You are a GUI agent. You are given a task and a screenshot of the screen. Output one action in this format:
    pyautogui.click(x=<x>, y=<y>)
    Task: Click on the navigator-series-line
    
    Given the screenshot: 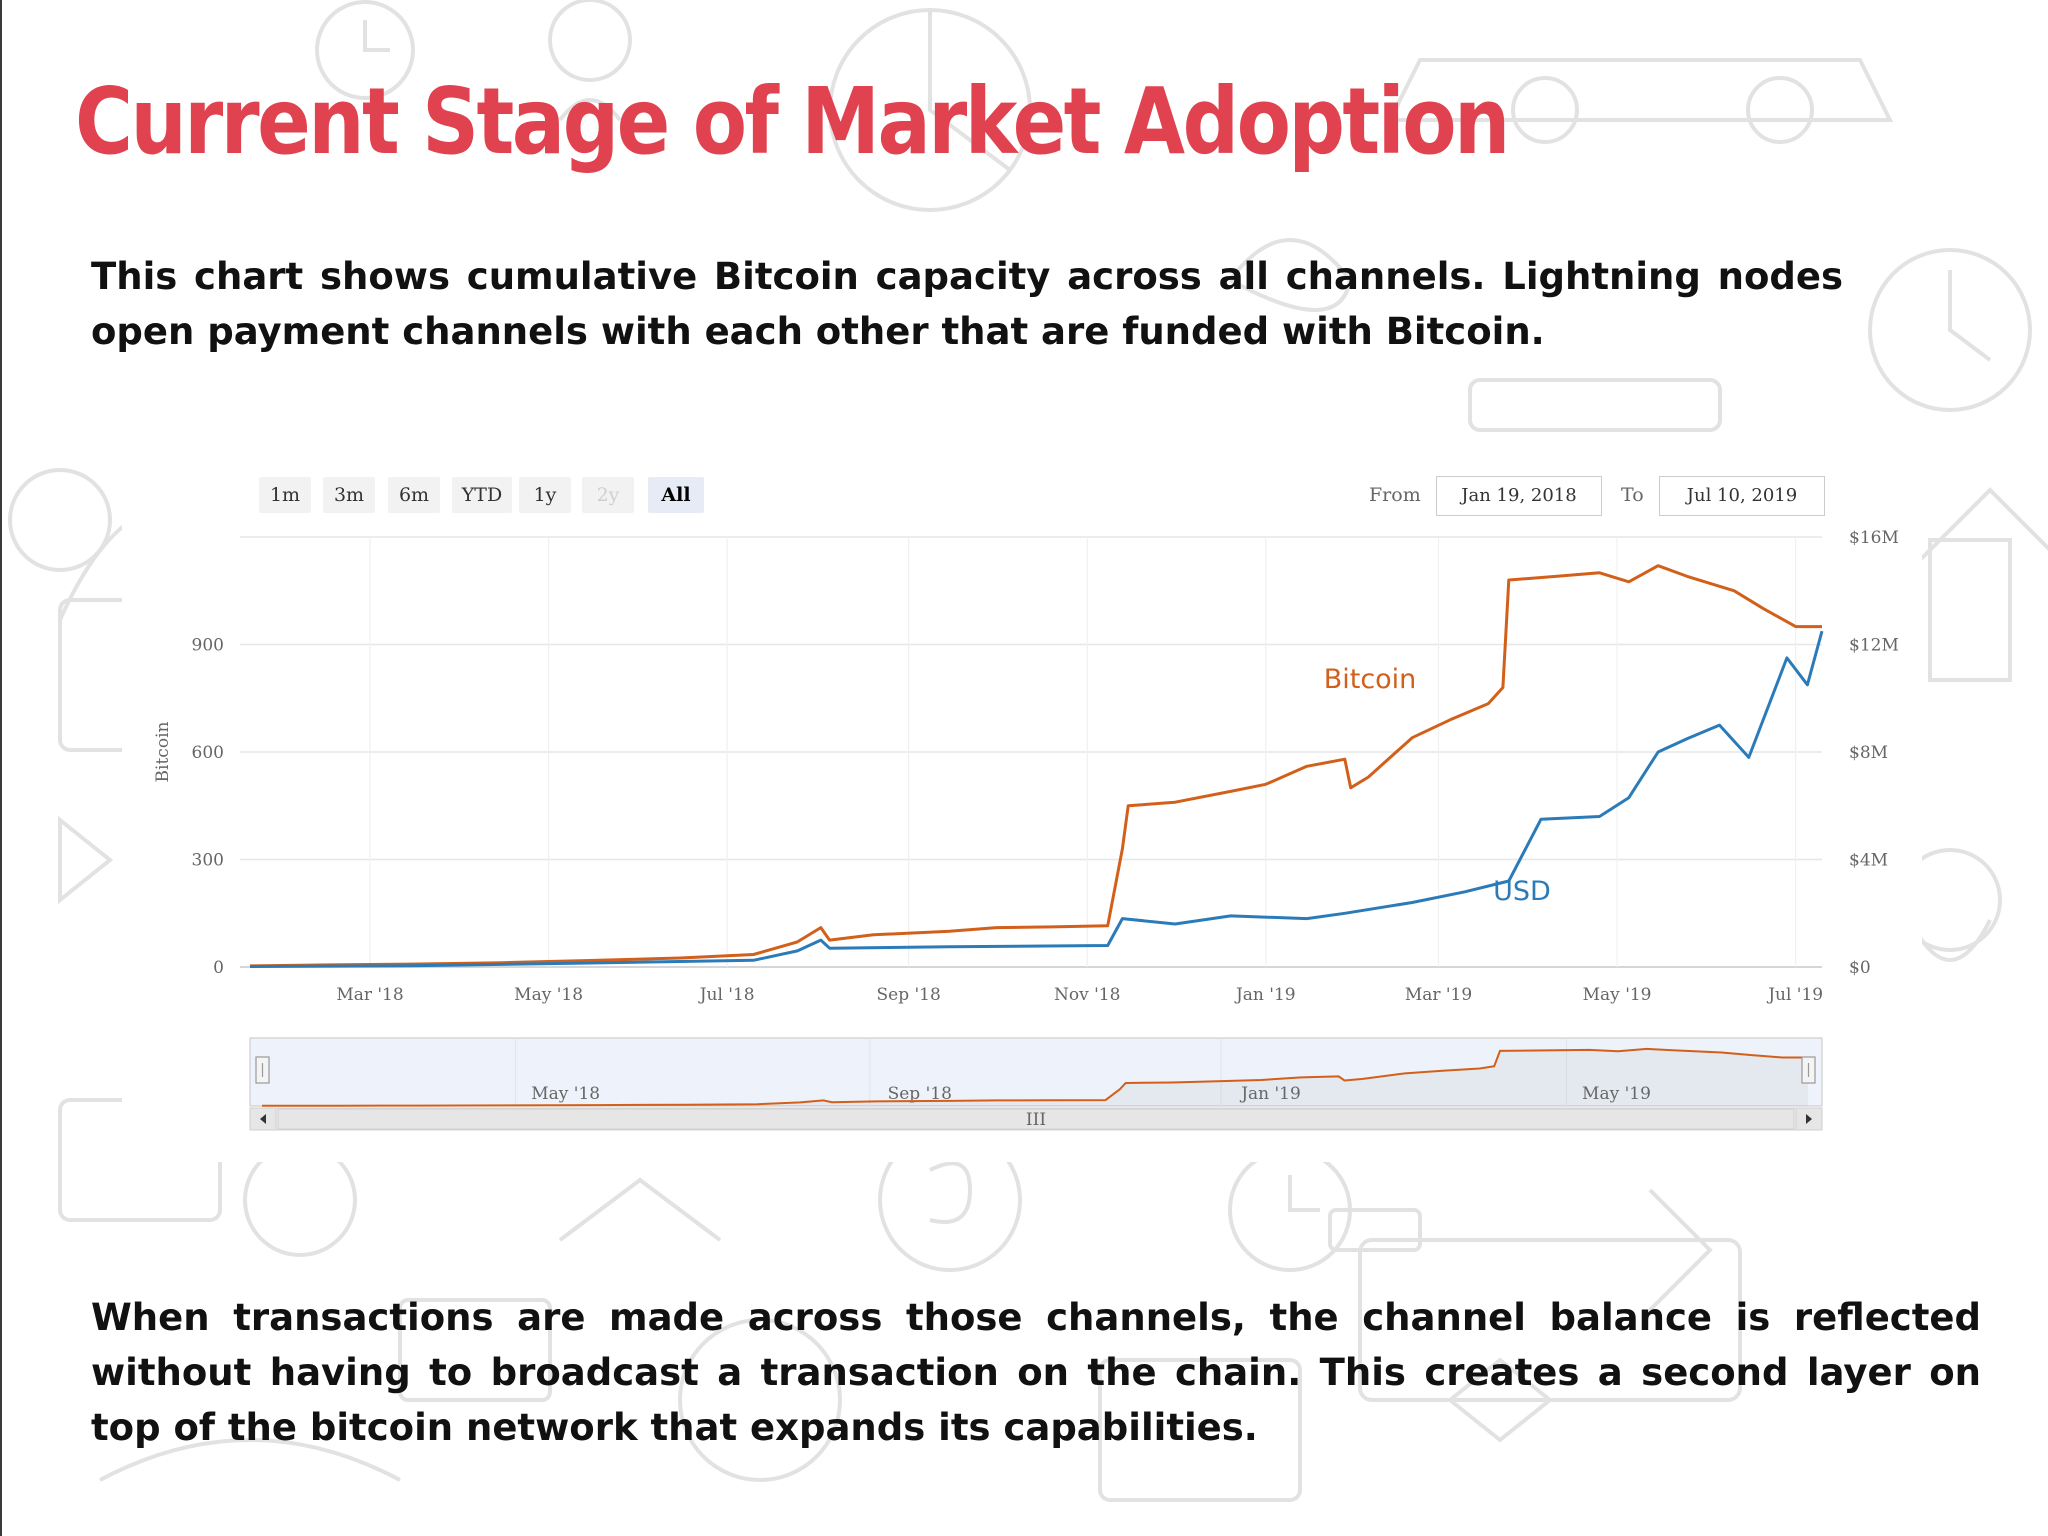 What is the action you would take?
    pyautogui.click(x=1034, y=1077)
    